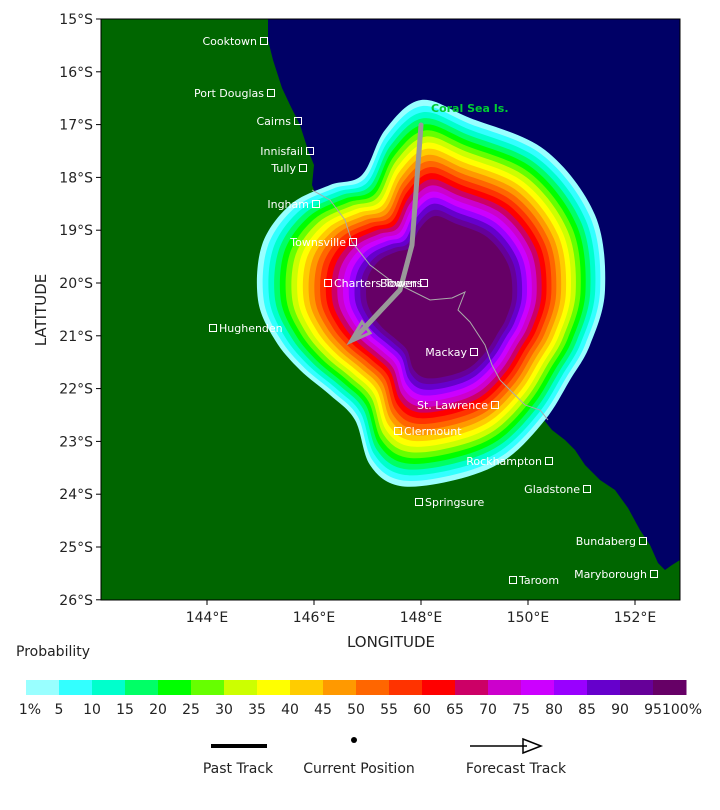  I want to click on city-label: Cairns, so click(273, 121).